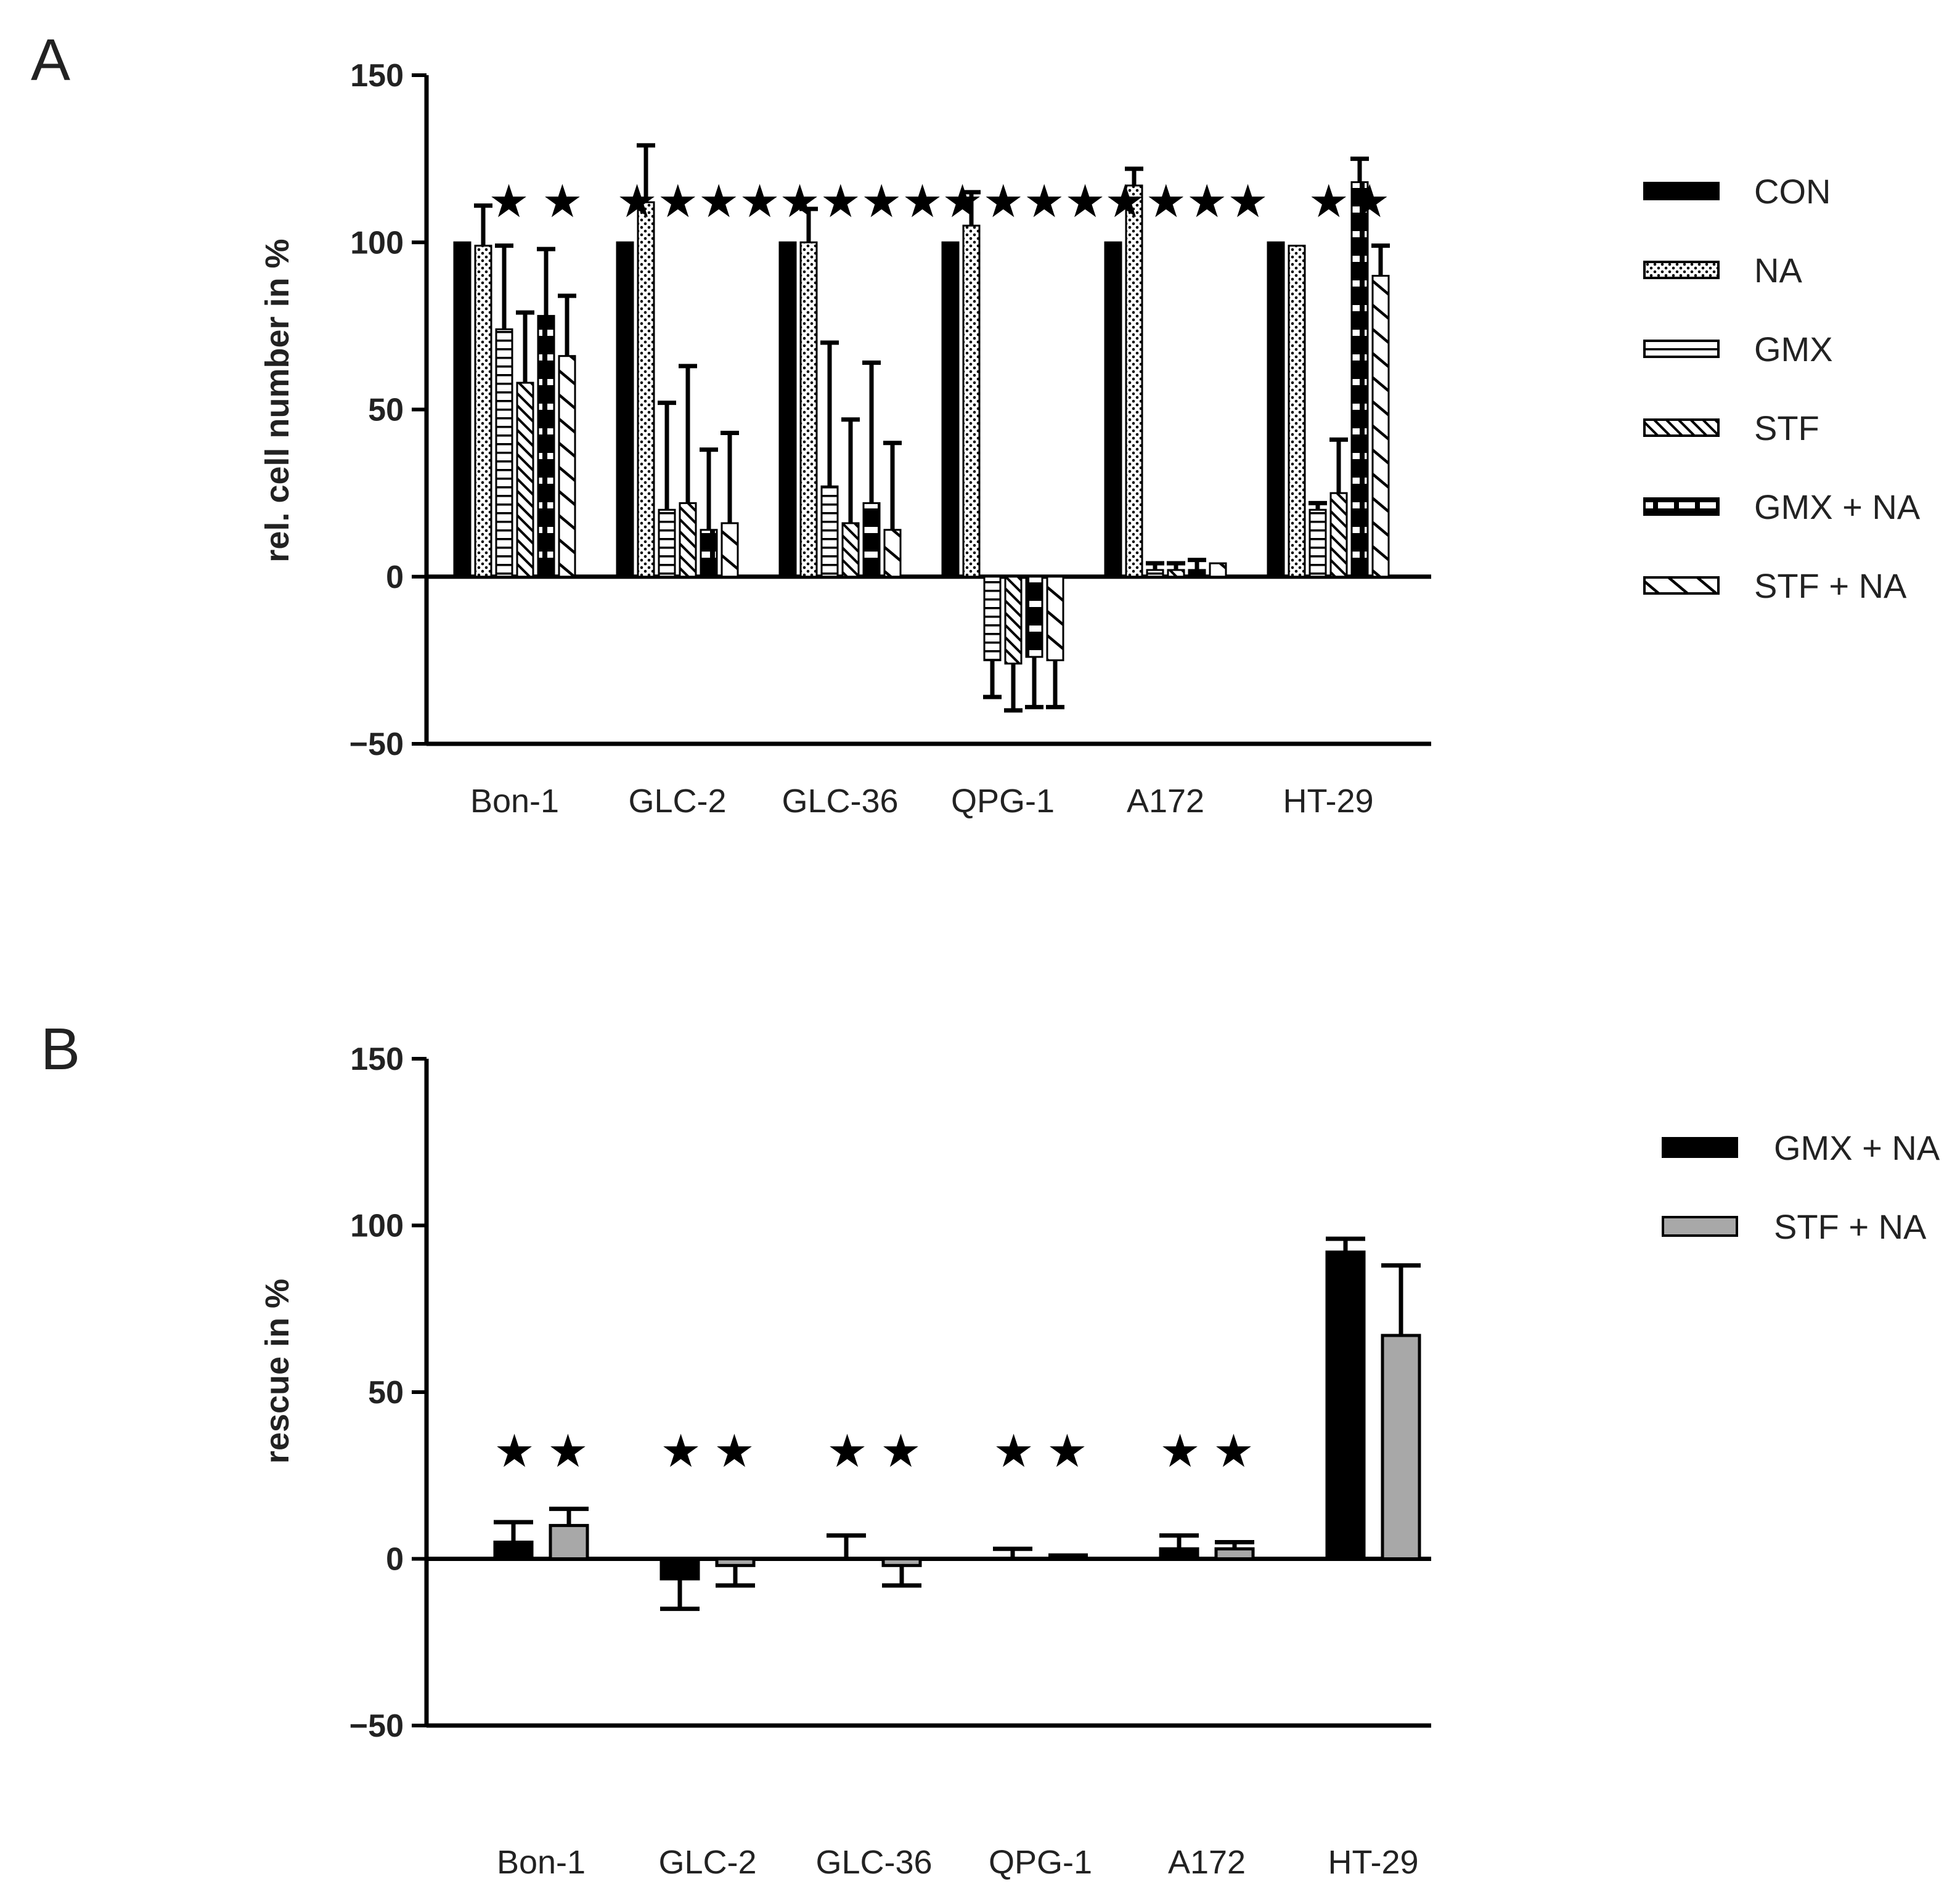 Image resolution: width=1960 pixels, height=1895 pixels. I want to click on panel-a-category-label: QPG-1, so click(1003, 801).